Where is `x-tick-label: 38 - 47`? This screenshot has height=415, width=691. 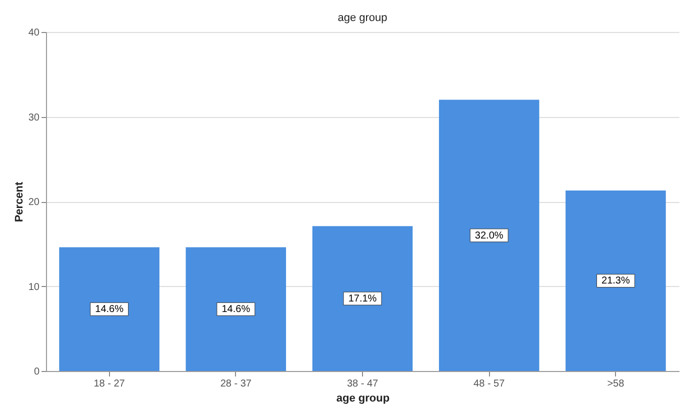 x-tick-label: 38 - 47 is located at coordinates (362, 384).